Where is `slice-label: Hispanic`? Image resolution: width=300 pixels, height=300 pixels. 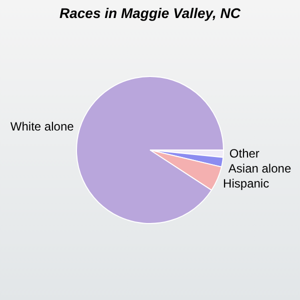
slice-label: Hispanic is located at coordinates (246, 183).